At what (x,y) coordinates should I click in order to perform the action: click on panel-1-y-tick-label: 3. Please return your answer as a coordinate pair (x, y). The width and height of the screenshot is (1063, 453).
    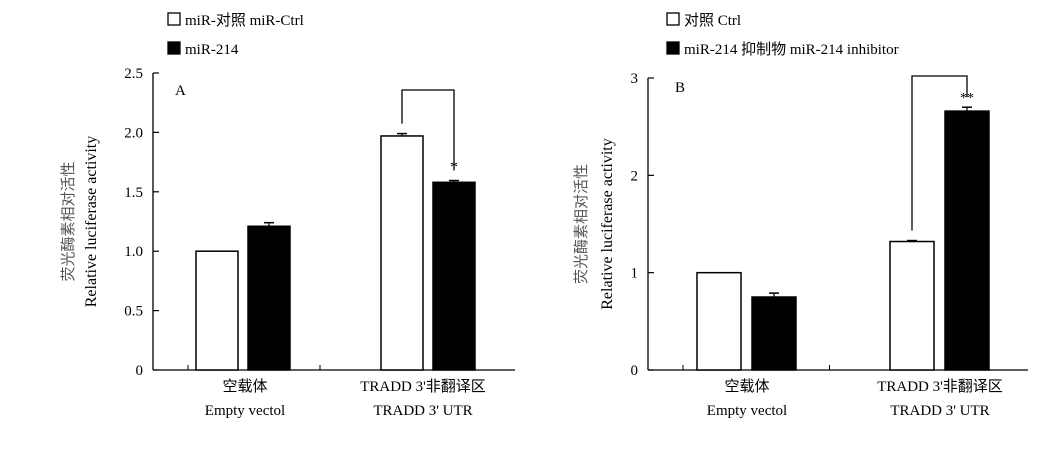
    Looking at the image, I should click on (635, 79).